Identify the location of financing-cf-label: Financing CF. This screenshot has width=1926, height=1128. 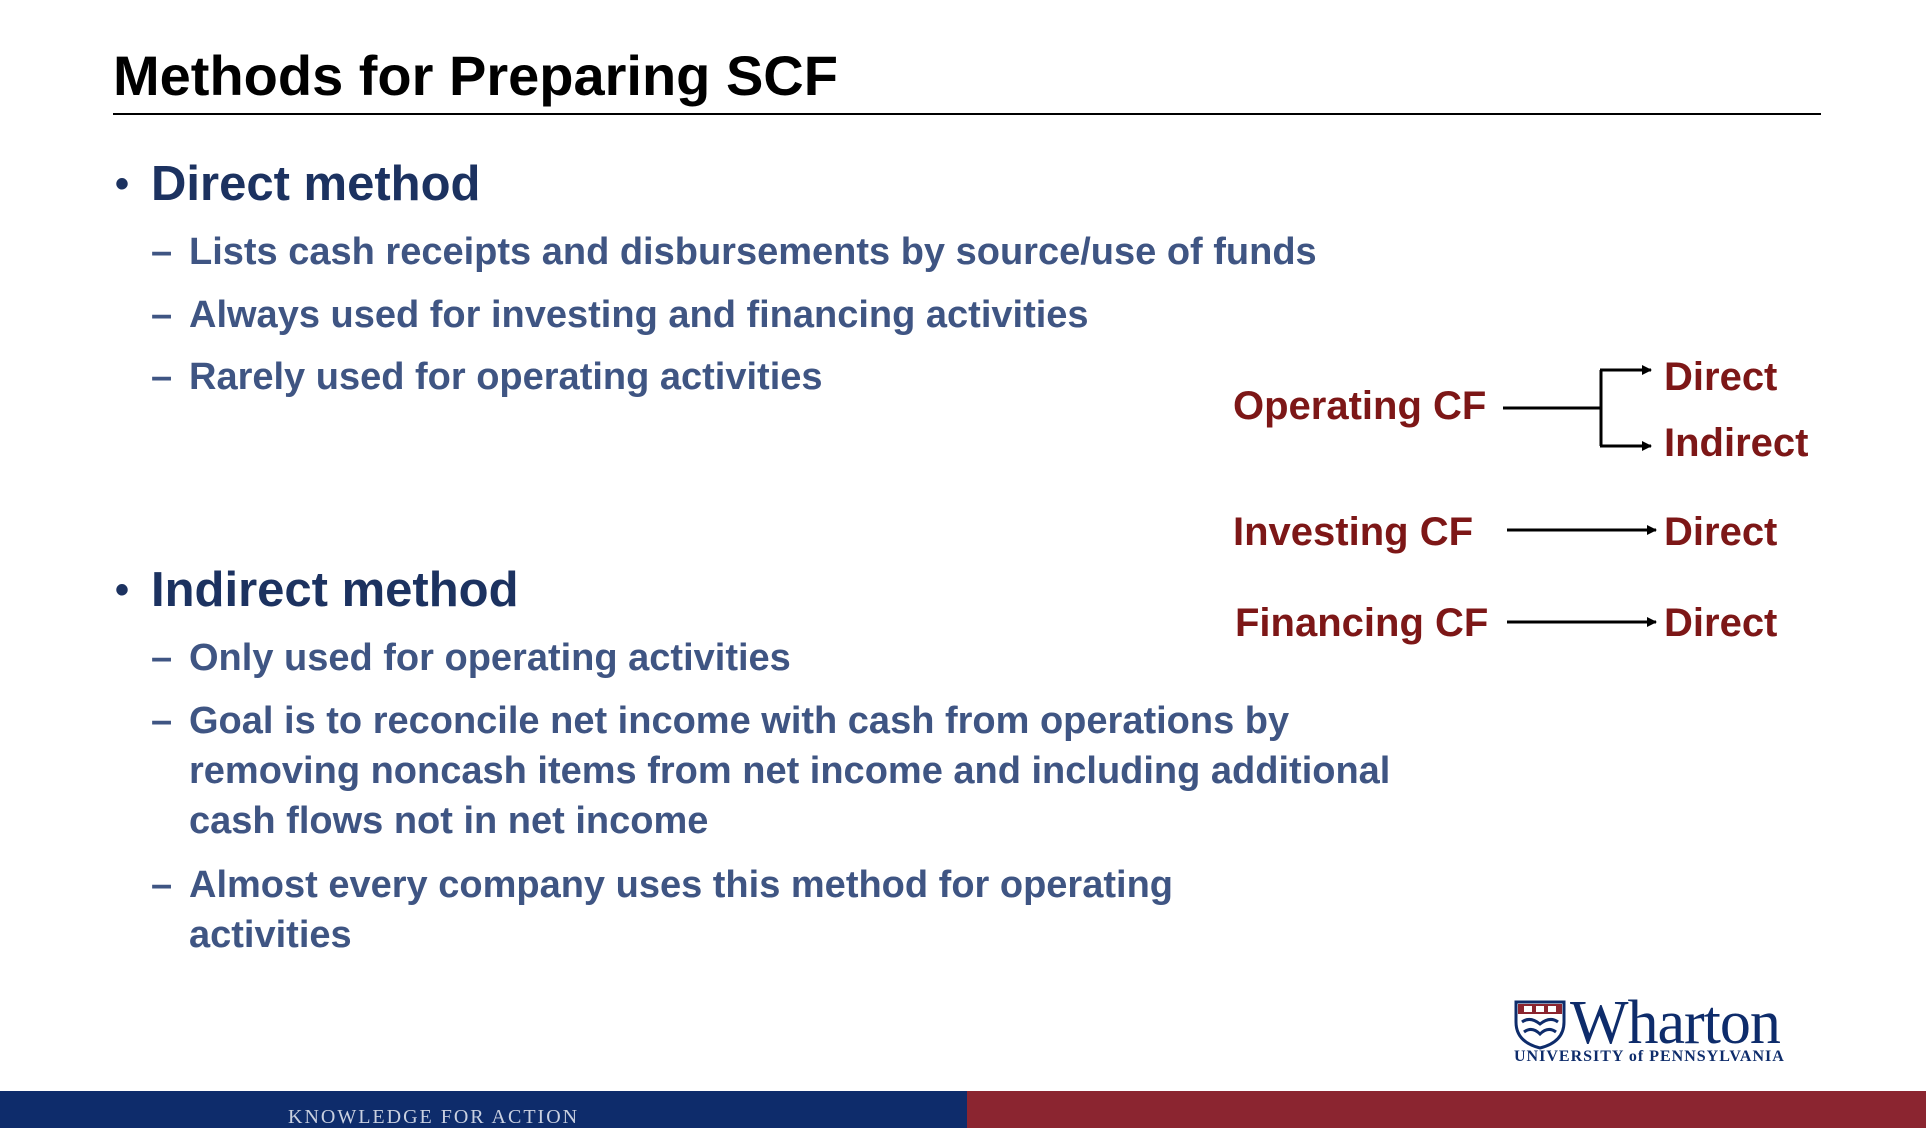
(1362, 623).